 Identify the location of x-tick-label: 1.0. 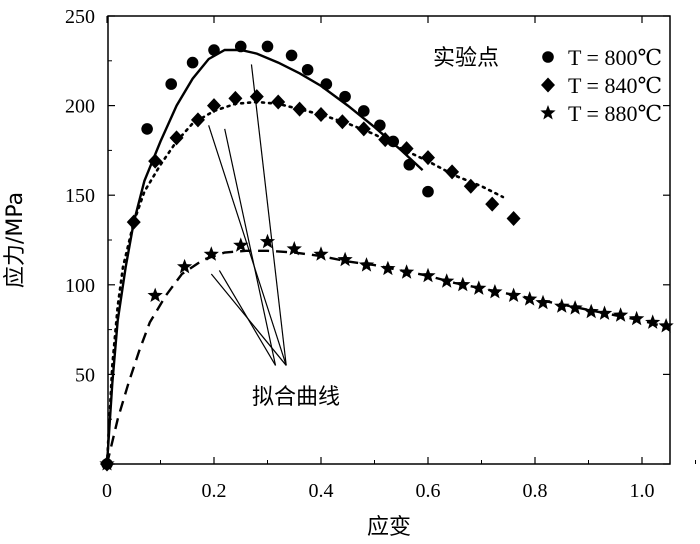
(642, 491).